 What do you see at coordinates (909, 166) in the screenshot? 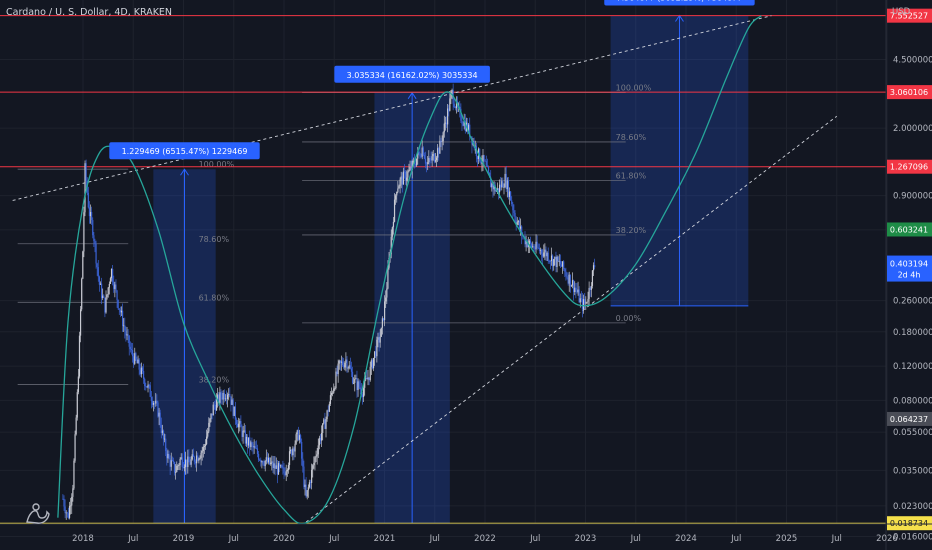
I see `level-badge` at bounding box center [909, 166].